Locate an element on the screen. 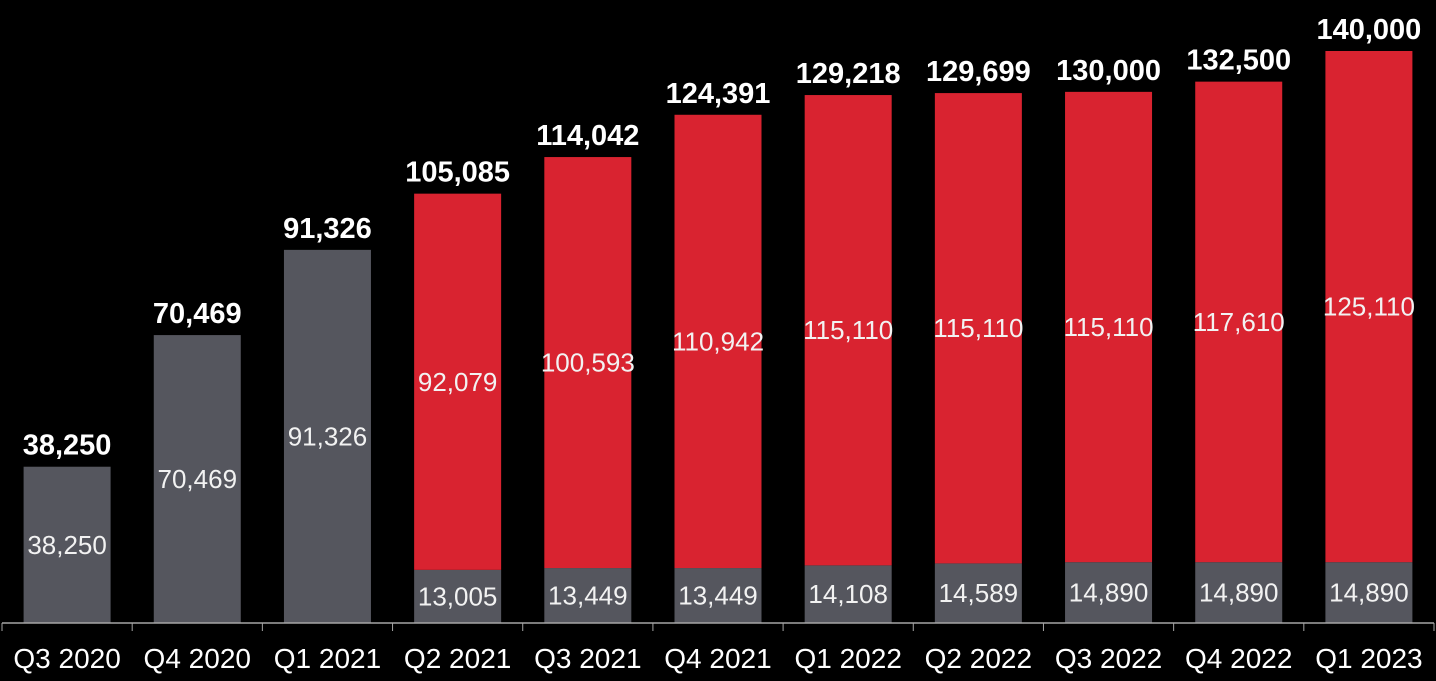  x-tick-label: Q3 2021 is located at coordinates (587, 658).